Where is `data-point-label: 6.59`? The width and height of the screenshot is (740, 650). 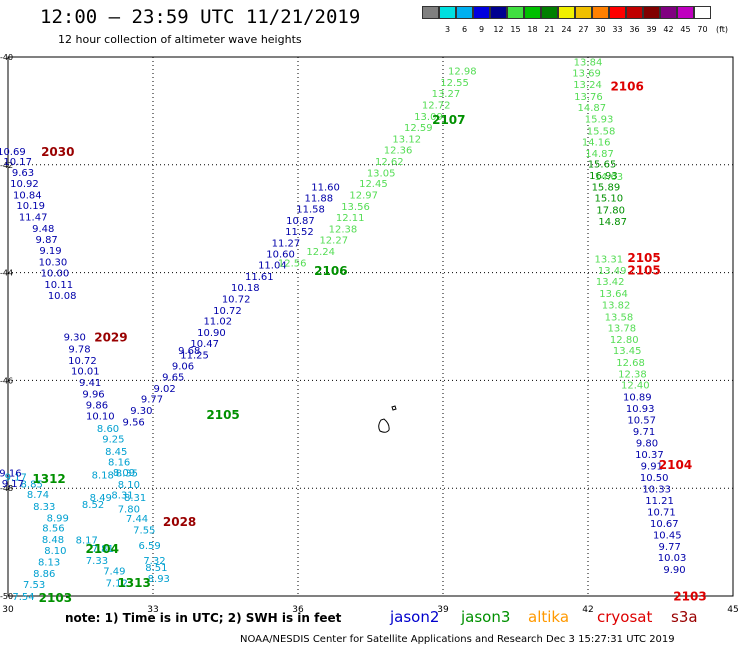 data-point-label: 6.59 is located at coordinates (149, 546).